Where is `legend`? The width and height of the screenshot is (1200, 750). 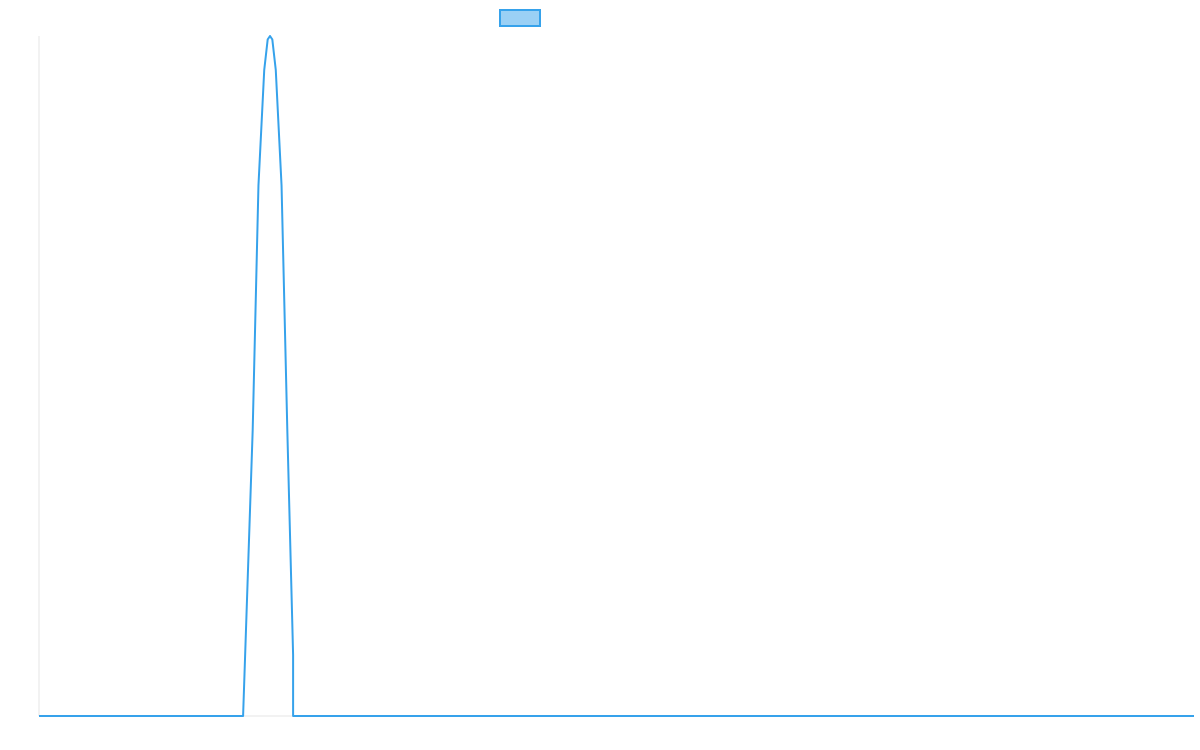 legend is located at coordinates (520, 18).